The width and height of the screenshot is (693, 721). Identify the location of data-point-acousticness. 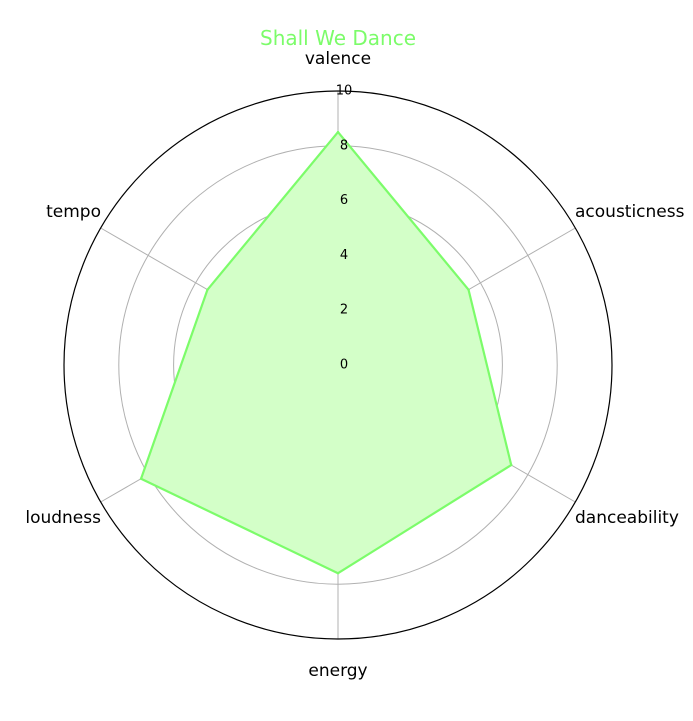
(468, 289).